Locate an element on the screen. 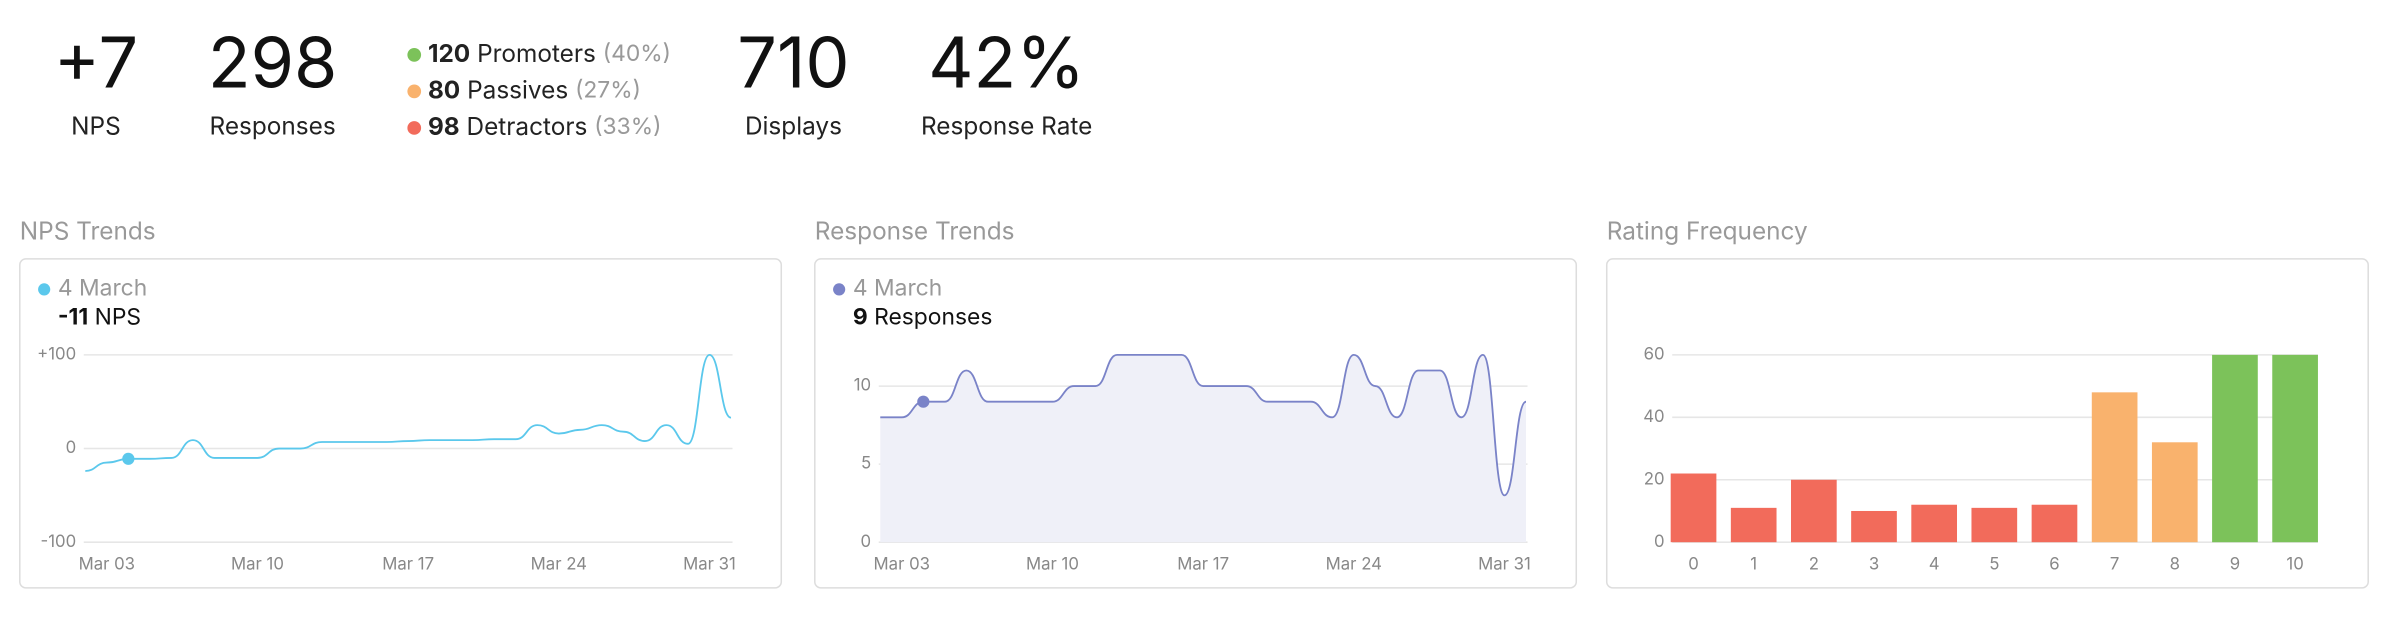 This screenshot has height=624, width=2388. x-tick-label: 5 is located at coordinates (1994, 565).